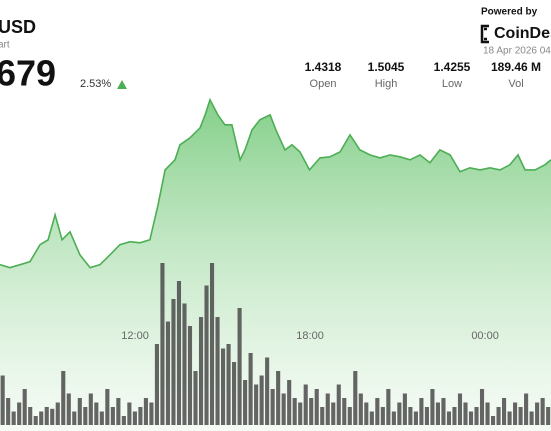 This screenshot has width=551, height=431. What do you see at coordinates (310, 336) in the screenshot?
I see `x-tick-label: 18:00` at bounding box center [310, 336].